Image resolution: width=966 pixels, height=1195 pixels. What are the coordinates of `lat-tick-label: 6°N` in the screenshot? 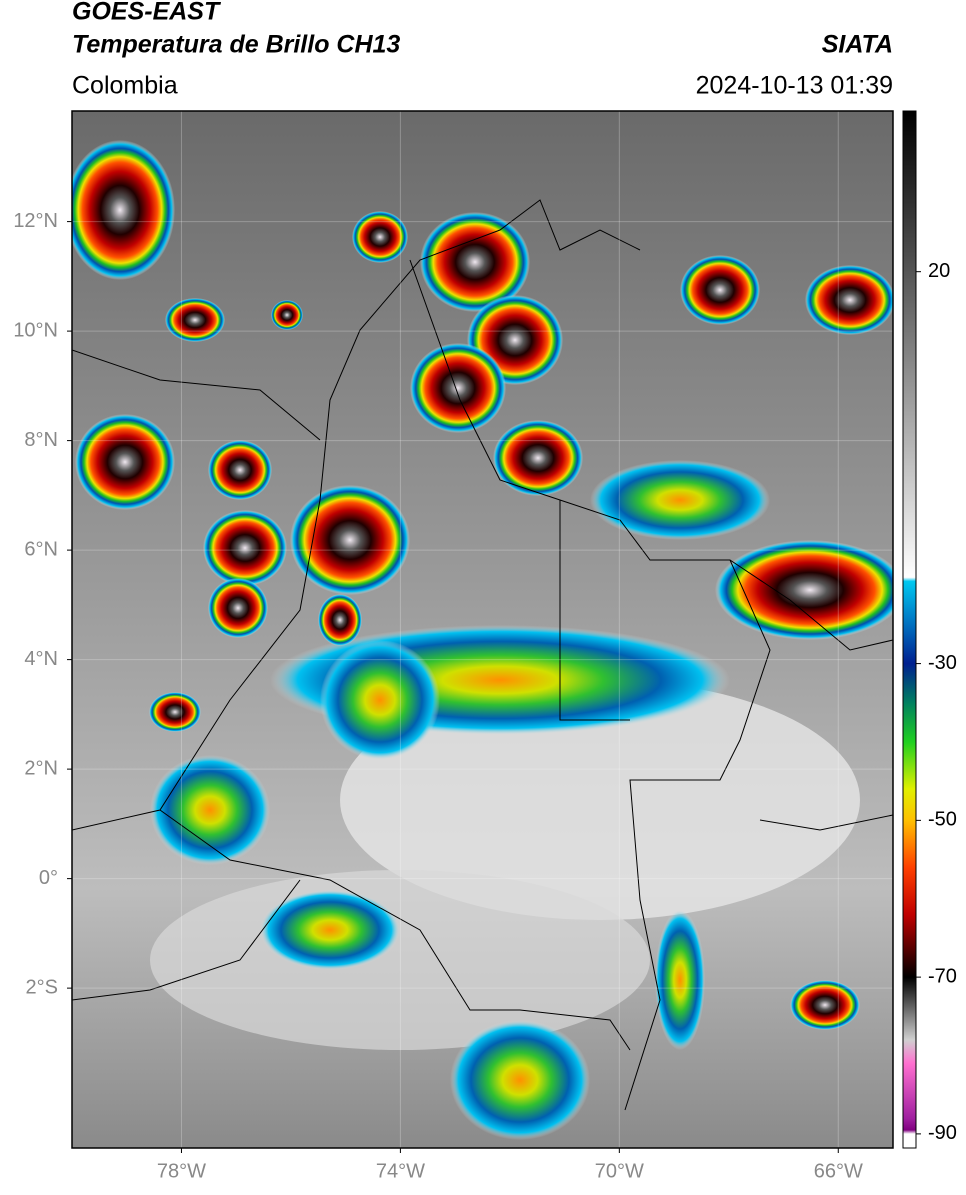 It's located at (41, 549).